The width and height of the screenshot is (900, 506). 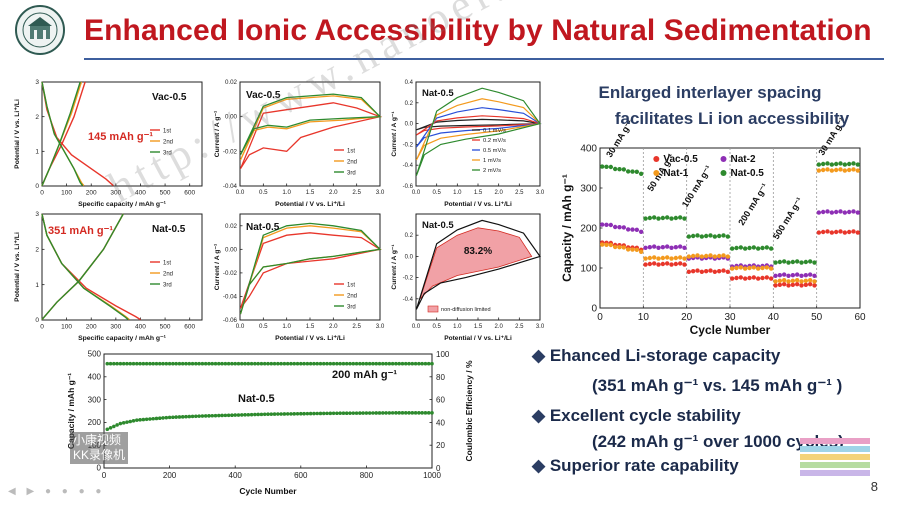 What do you see at coordinates (588, 268) in the screenshot?
I see `y-tick-label: 100` at bounding box center [588, 268].